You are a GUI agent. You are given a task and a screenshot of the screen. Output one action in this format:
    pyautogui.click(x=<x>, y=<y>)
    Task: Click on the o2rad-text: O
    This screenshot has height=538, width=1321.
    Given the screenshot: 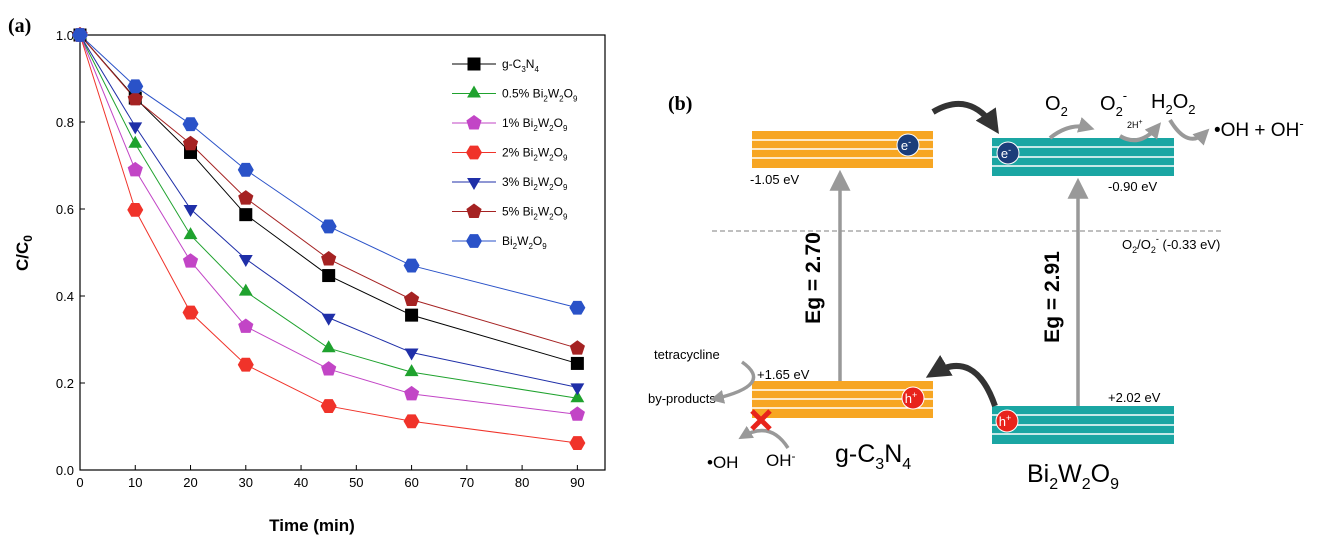 What is the action you would take?
    pyautogui.click(x=1108, y=104)
    